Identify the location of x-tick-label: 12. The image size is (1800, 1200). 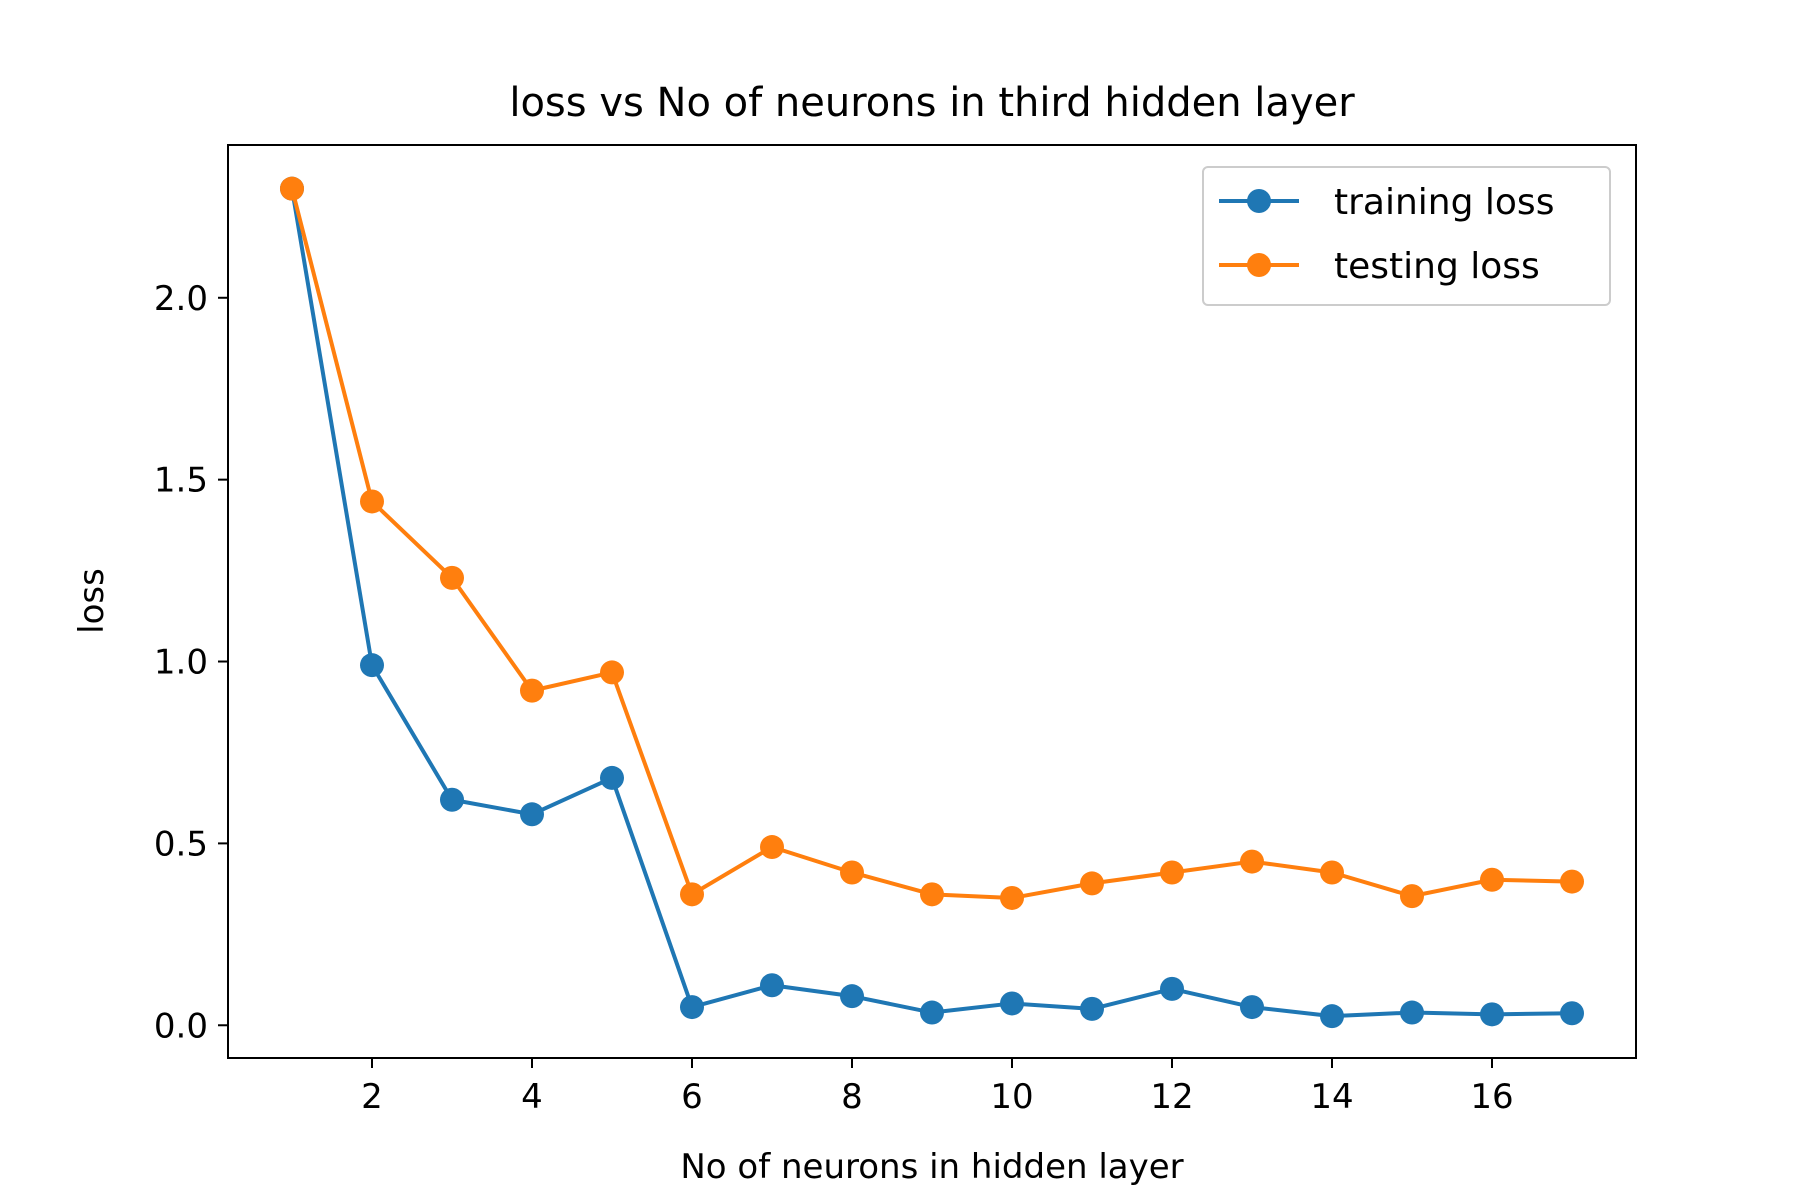
(1171, 1097).